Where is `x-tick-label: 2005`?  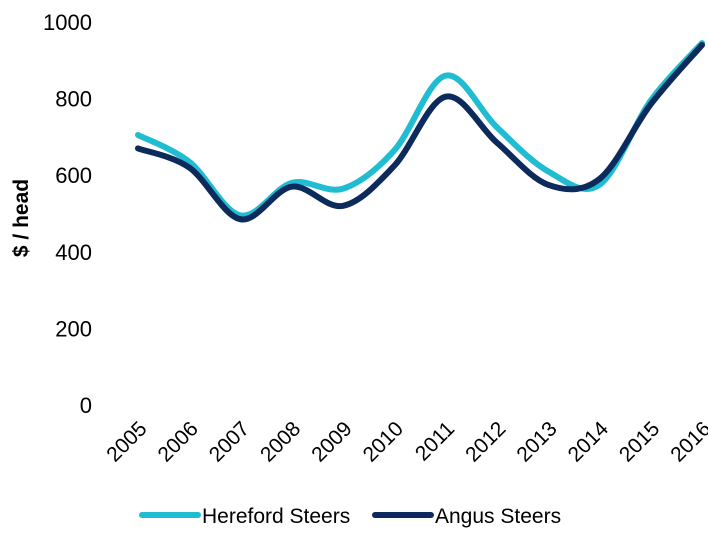
x-tick-label: 2005 is located at coordinates (126, 441).